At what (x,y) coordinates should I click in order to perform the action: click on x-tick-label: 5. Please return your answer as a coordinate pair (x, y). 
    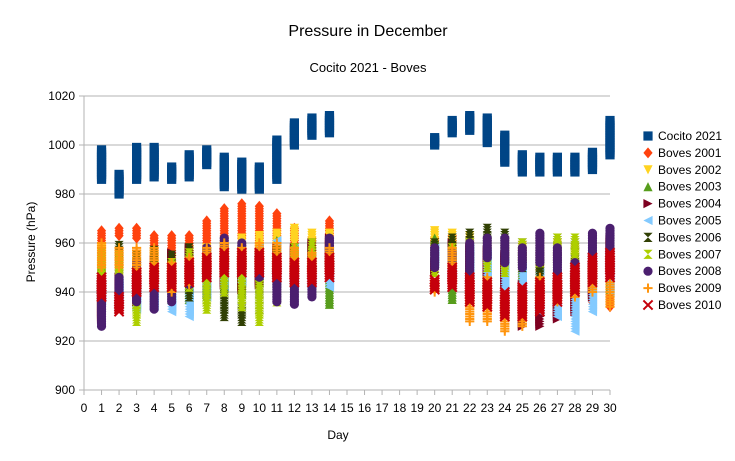
    Looking at the image, I should click on (171, 408).